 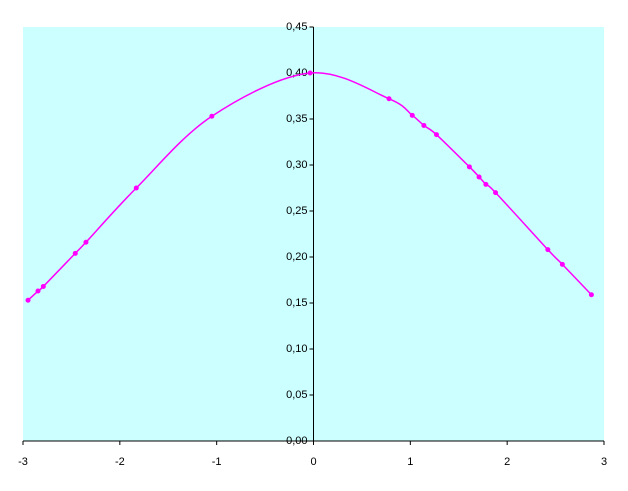 I want to click on x-tick-label: -2, so click(x=120, y=462).